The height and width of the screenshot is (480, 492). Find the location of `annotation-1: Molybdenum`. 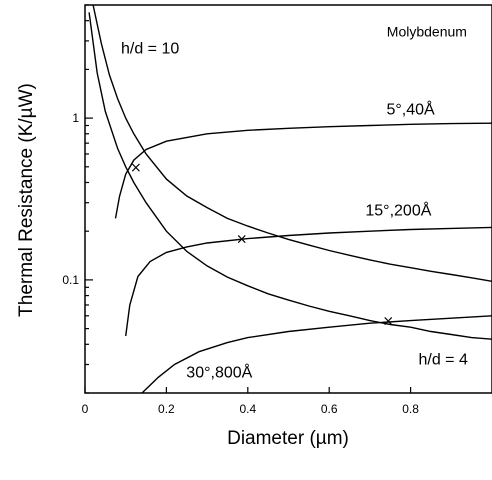

annotation-1: Molybdenum is located at coordinates (427, 31).